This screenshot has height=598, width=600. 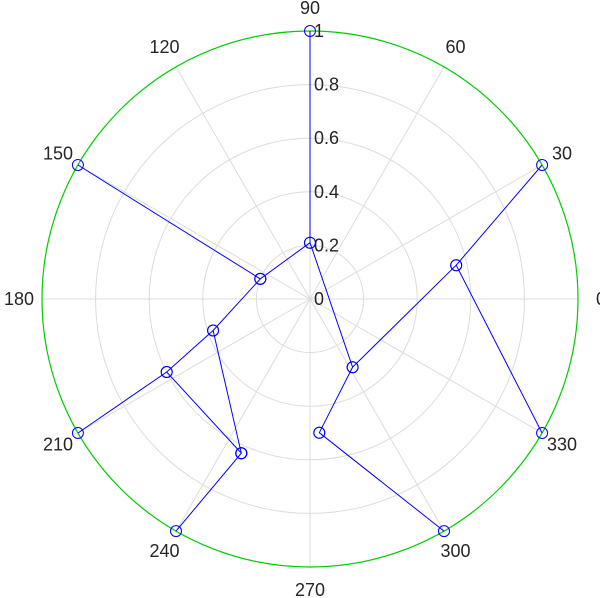 I want to click on angle-label-90: 90, so click(x=310, y=9).